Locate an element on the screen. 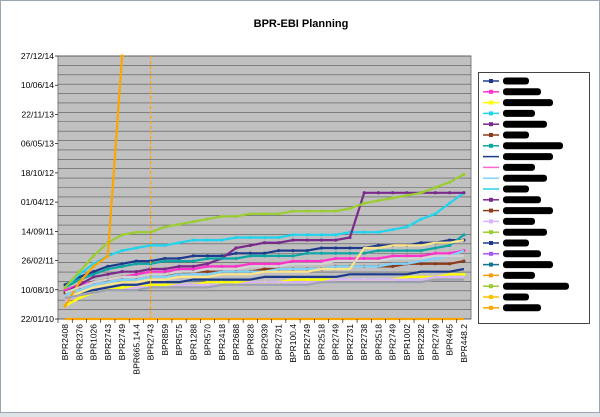 The height and width of the screenshot is (417, 600). x-tick-label: BPR828 is located at coordinates (250, 340).